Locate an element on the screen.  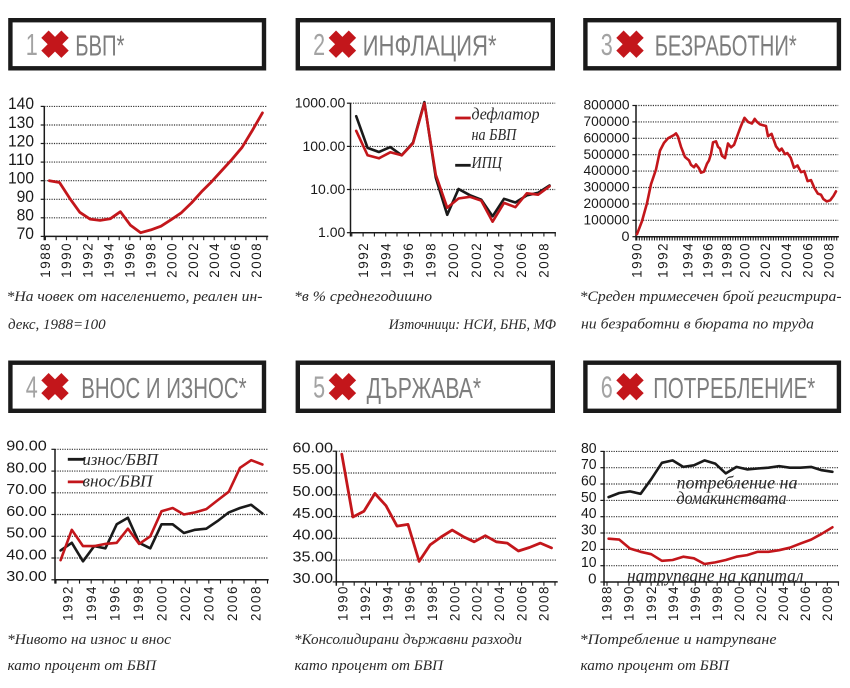
svg-text: 6 is located at coordinates (607, 388).